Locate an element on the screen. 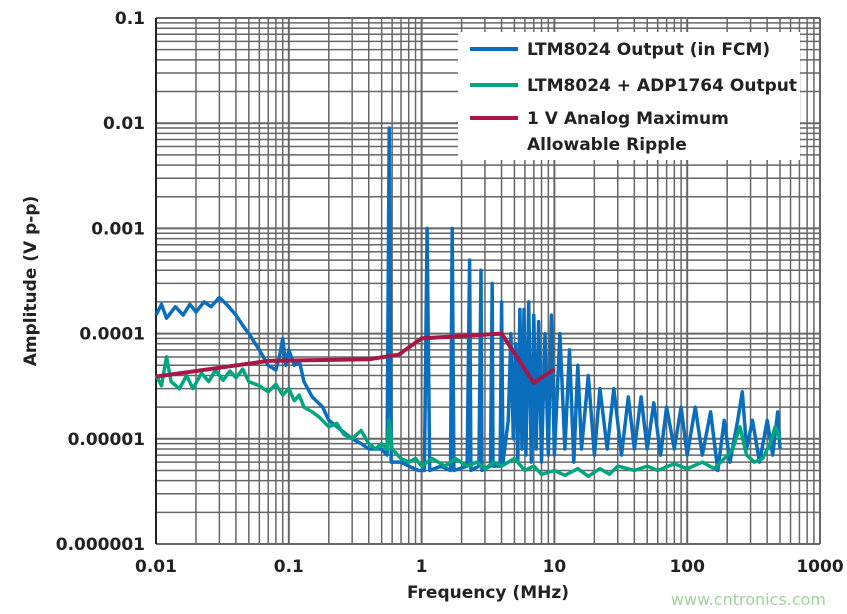 The image size is (847, 614). x-axis-label: Frequency (MHz) is located at coordinates (488, 593).